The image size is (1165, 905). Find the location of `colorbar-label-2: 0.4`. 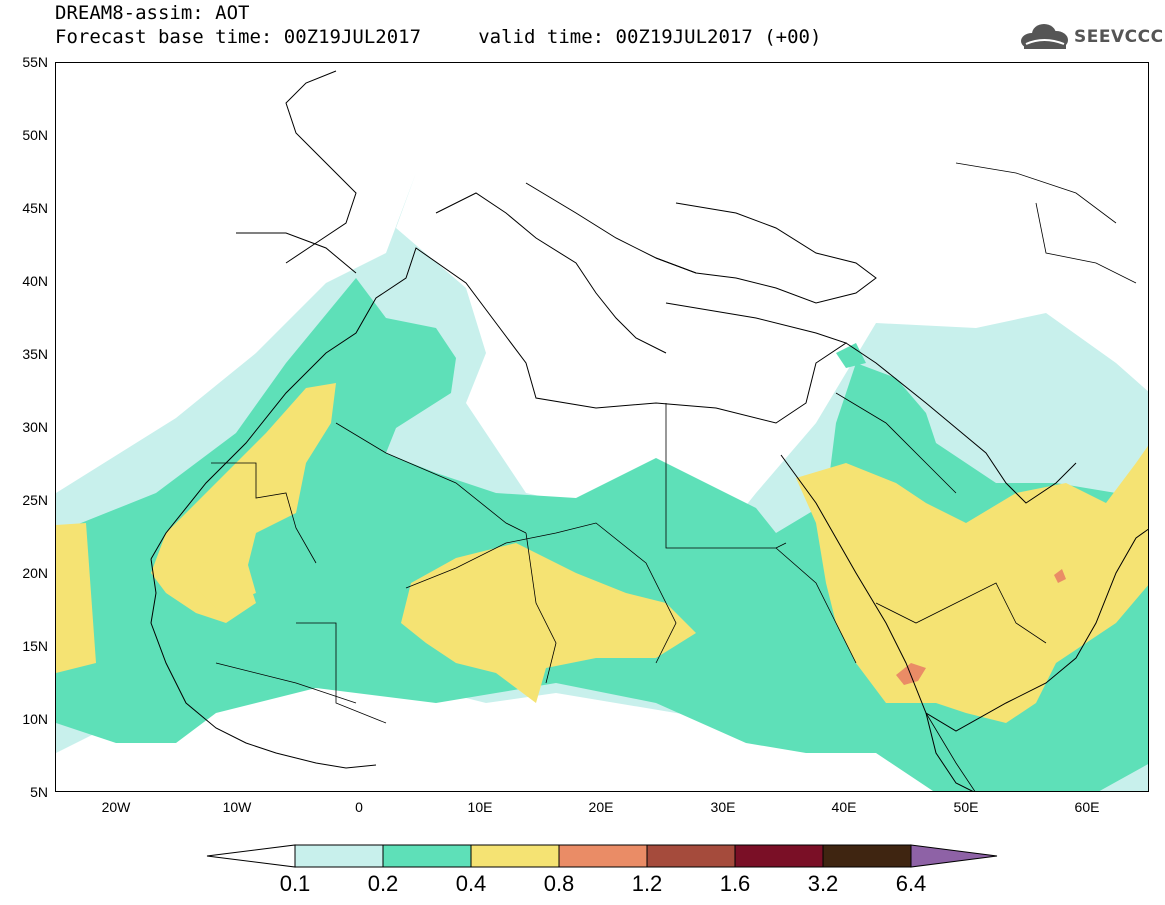

colorbar-label-2: 0.4 is located at coordinates (471, 883).